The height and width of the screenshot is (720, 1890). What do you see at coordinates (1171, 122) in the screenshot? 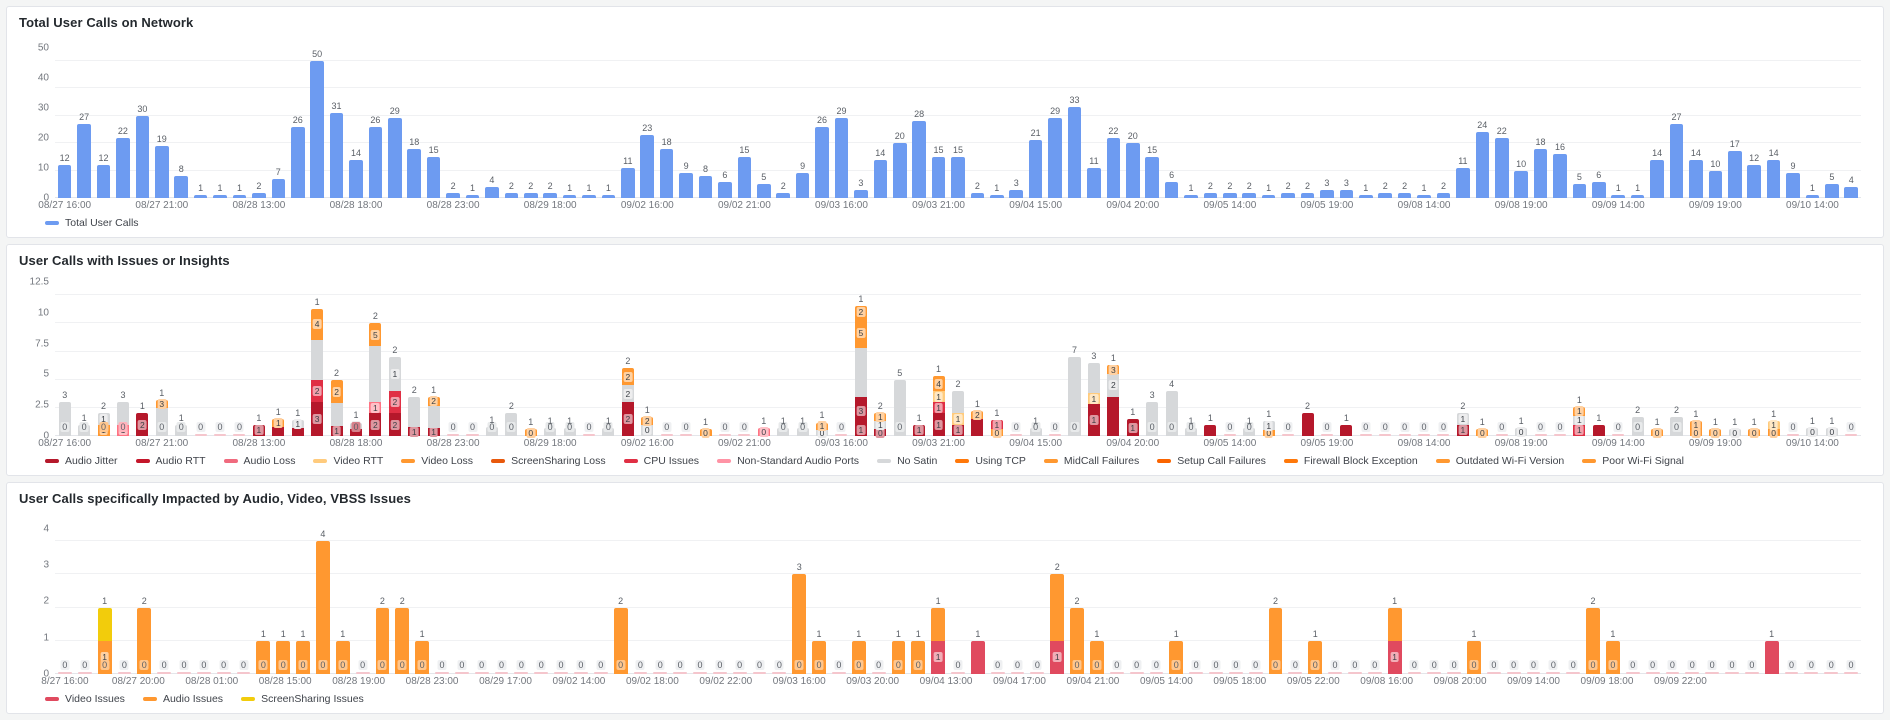
I see `bar-column: 6` at bounding box center [1171, 122].